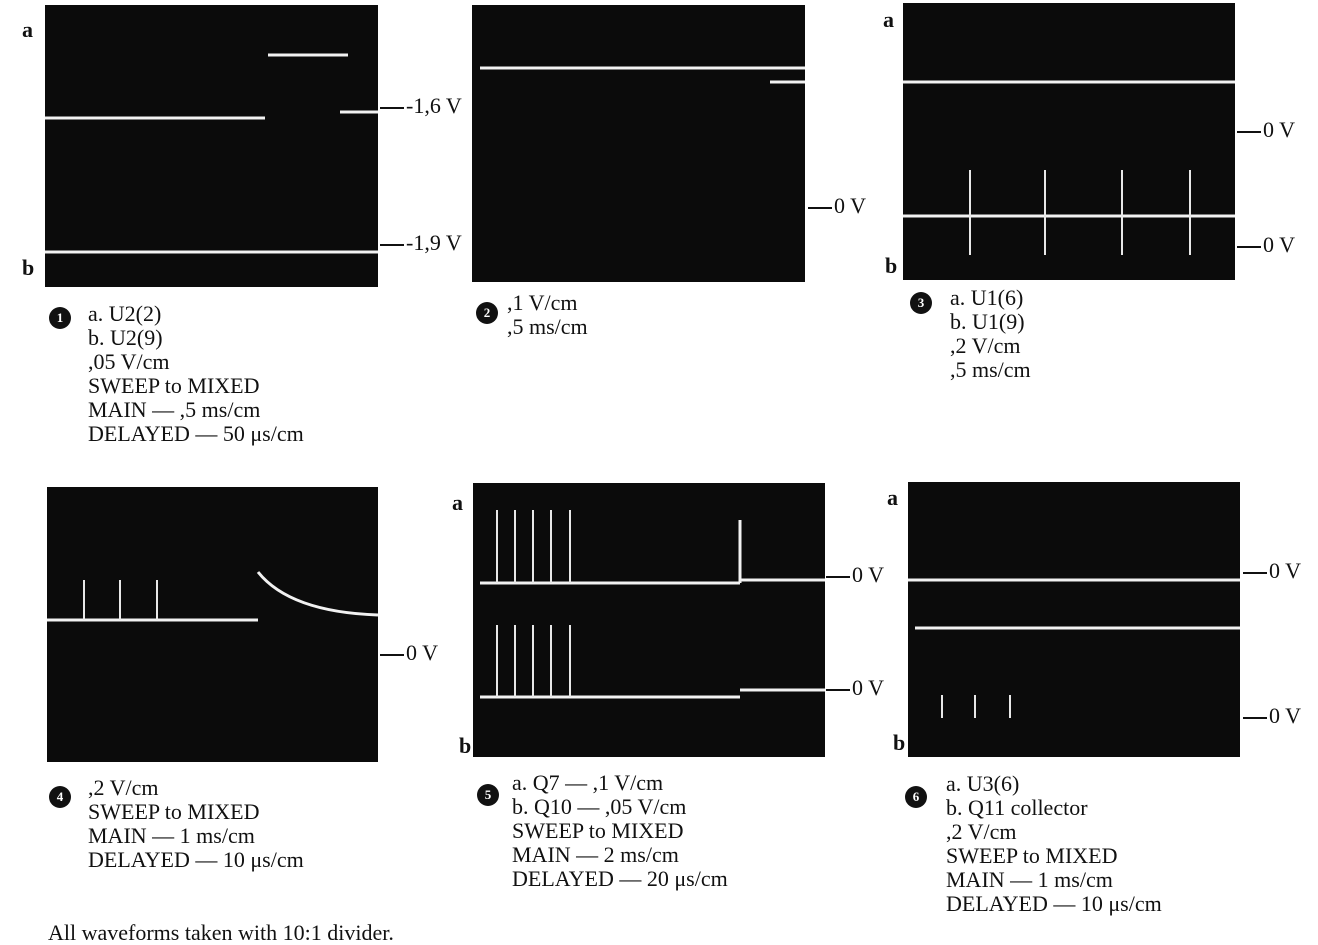 The image size is (1318, 945). I want to click on caption-line: ,1 V/cm, so click(542, 302).